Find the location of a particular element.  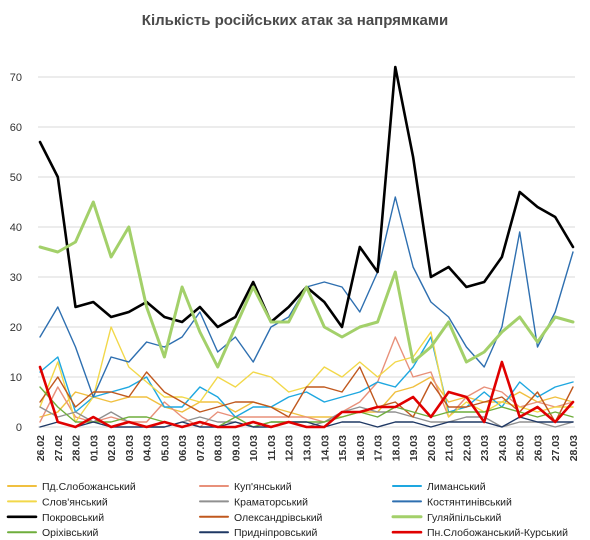

legend-item: Пд.Слобожанський is located at coordinates (71, 487).